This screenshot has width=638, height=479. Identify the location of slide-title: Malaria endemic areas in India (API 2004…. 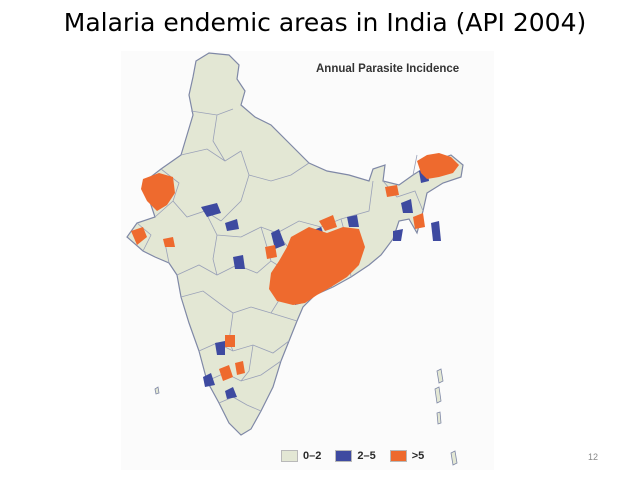
(325, 22).